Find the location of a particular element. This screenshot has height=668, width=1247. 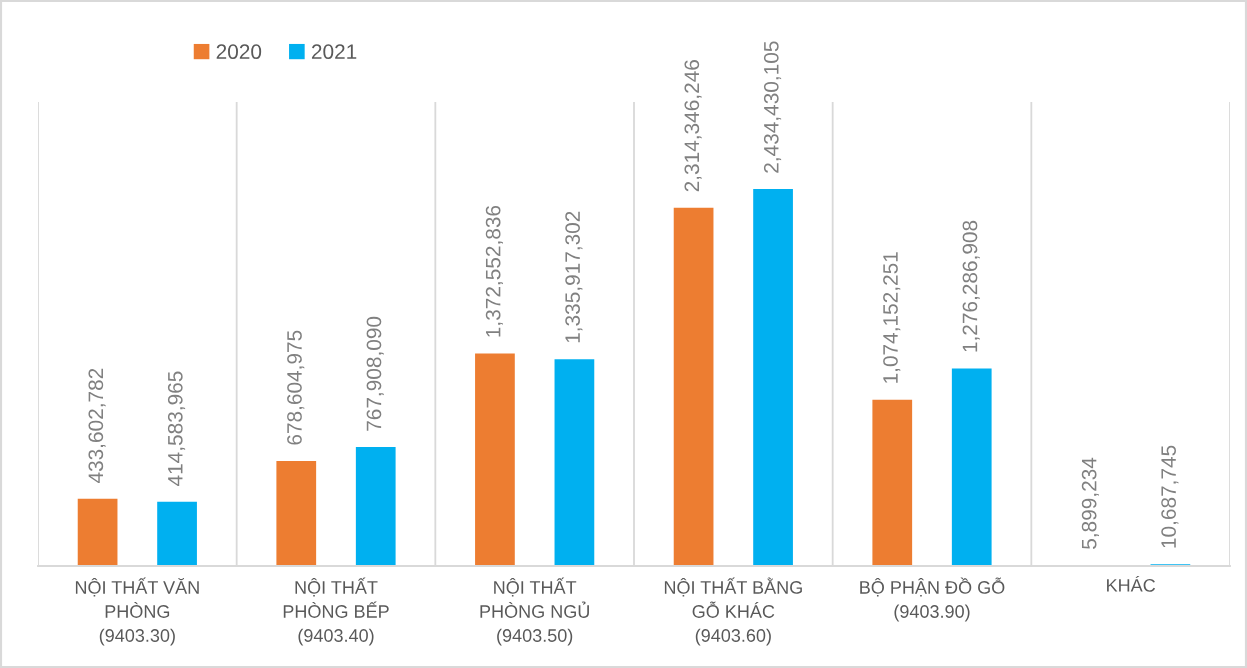

data-label: 414,583,965 is located at coordinates (176, 429).